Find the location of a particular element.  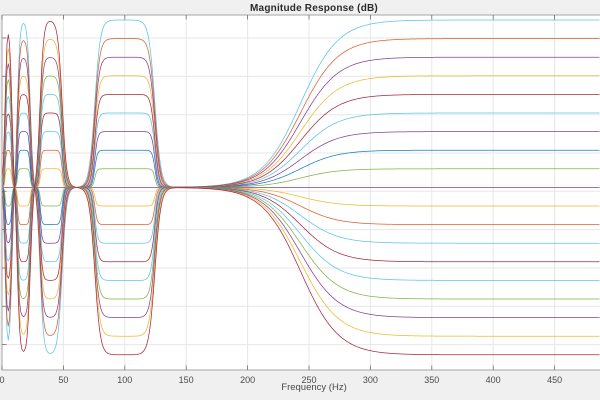

x-tick-label: 450 is located at coordinates (554, 380).